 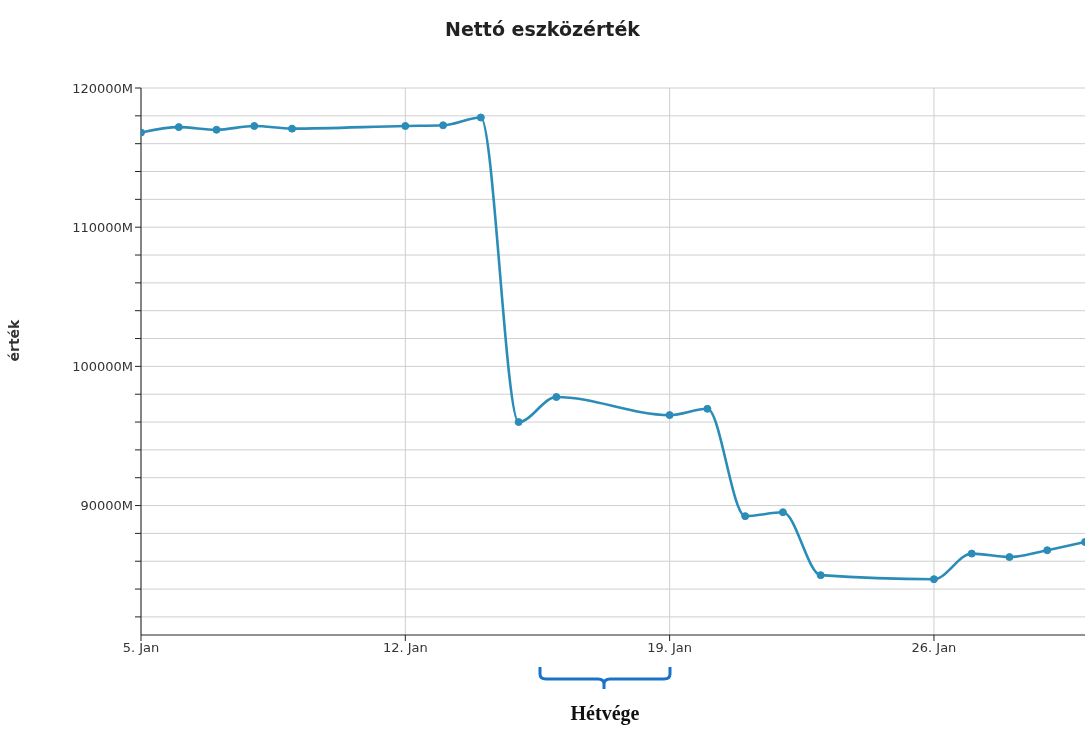 What do you see at coordinates (102, 366) in the screenshot?
I see `y-tick-label: 100000M` at bounding box center [102, 366].